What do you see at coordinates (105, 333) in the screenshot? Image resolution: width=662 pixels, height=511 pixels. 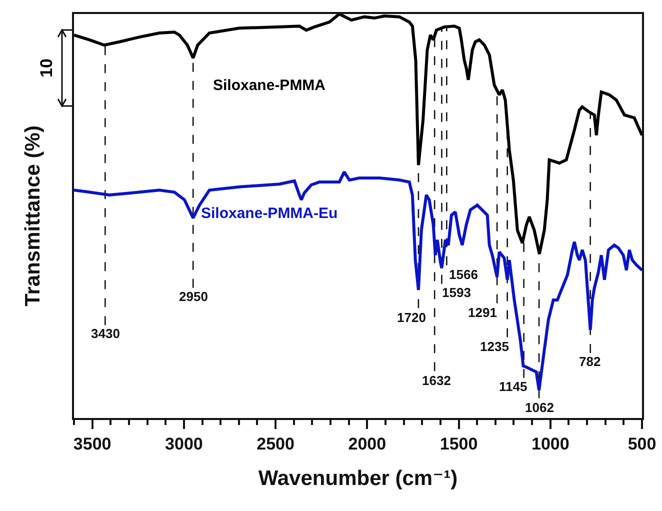 I see `ref-line-label: 3430` at bounding box center [105, 333].